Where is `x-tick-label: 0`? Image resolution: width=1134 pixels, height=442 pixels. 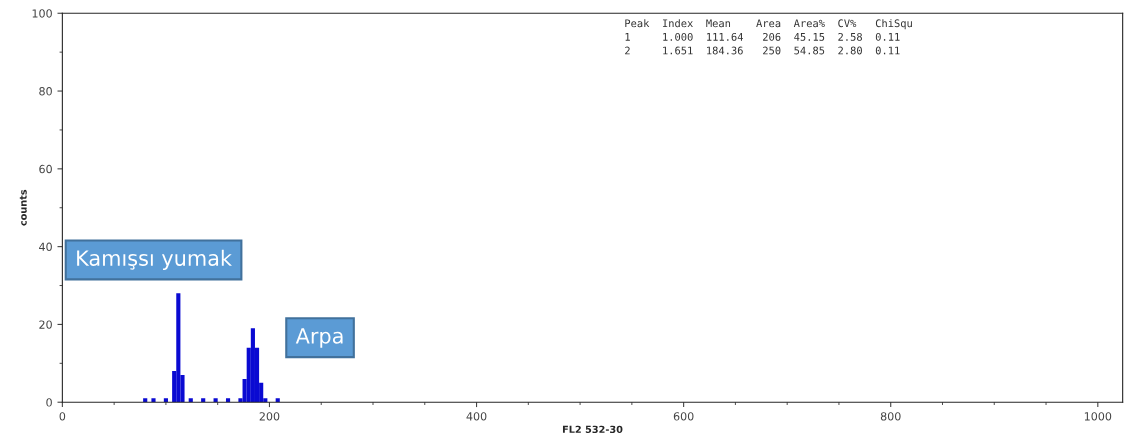 x-tick-label: 0 is located at coordinates (62, 416).